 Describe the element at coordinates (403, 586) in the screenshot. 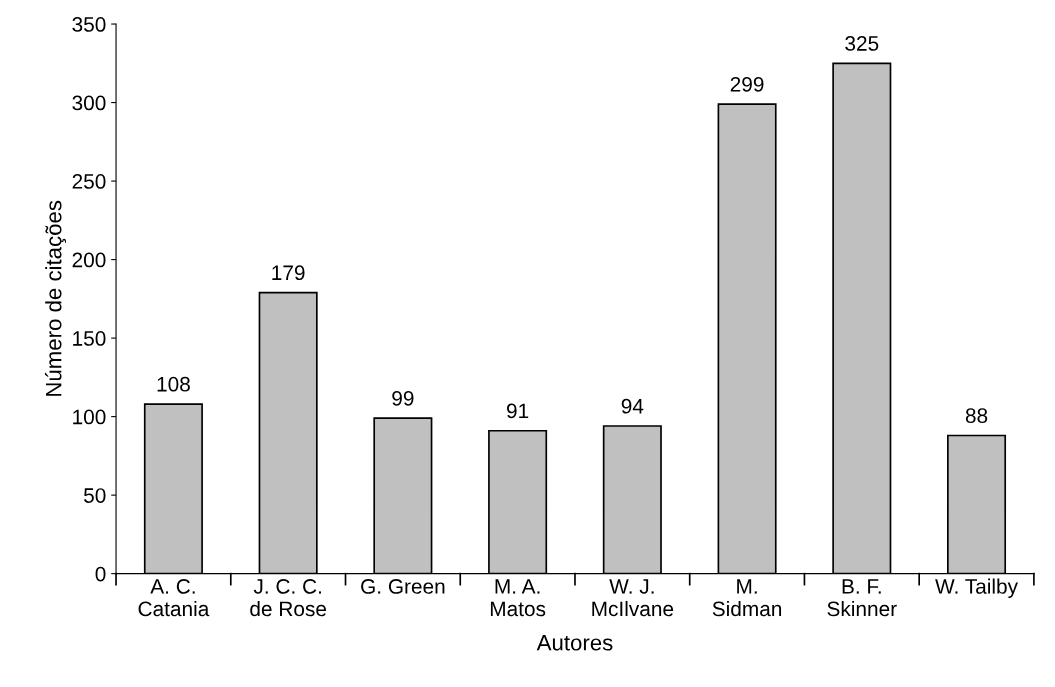

I see `x-tick-label: G. Green` at that location.